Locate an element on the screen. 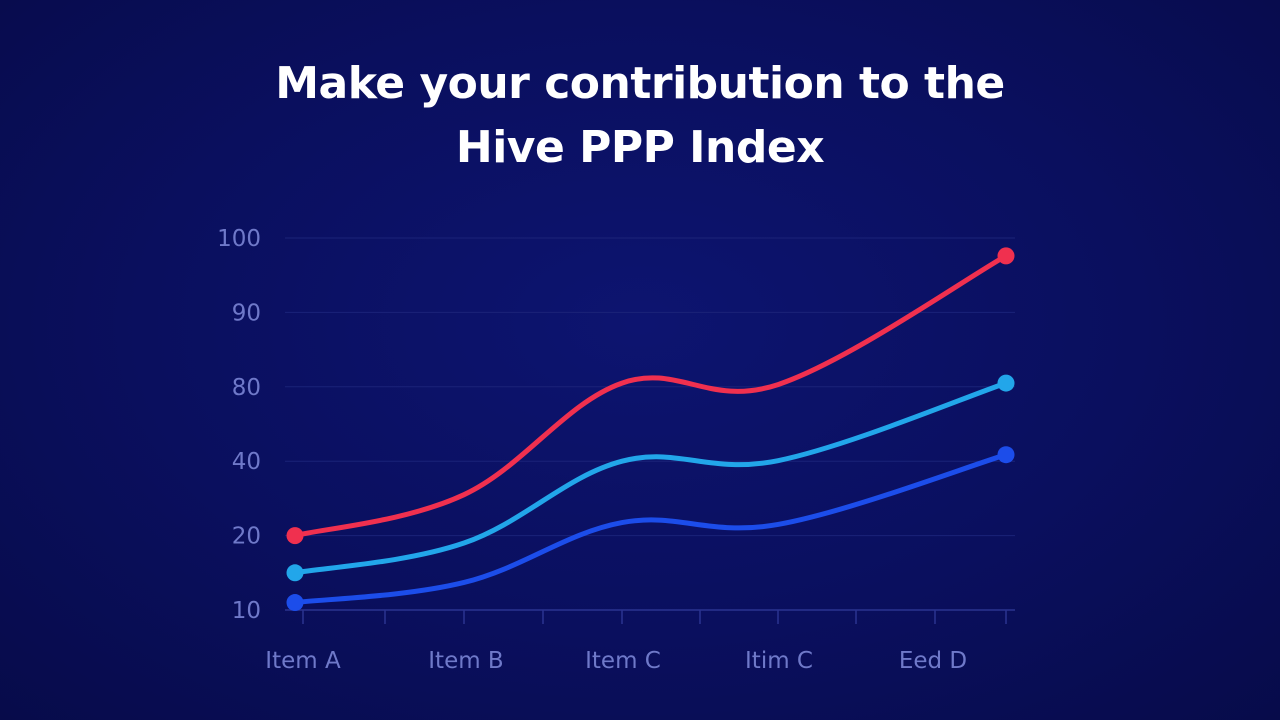 Image resolution: width=1280 pixels, height=720 pixels. y-axis-ticks: 10 20 40 80 90 100 is located at coordinates (239, 425).